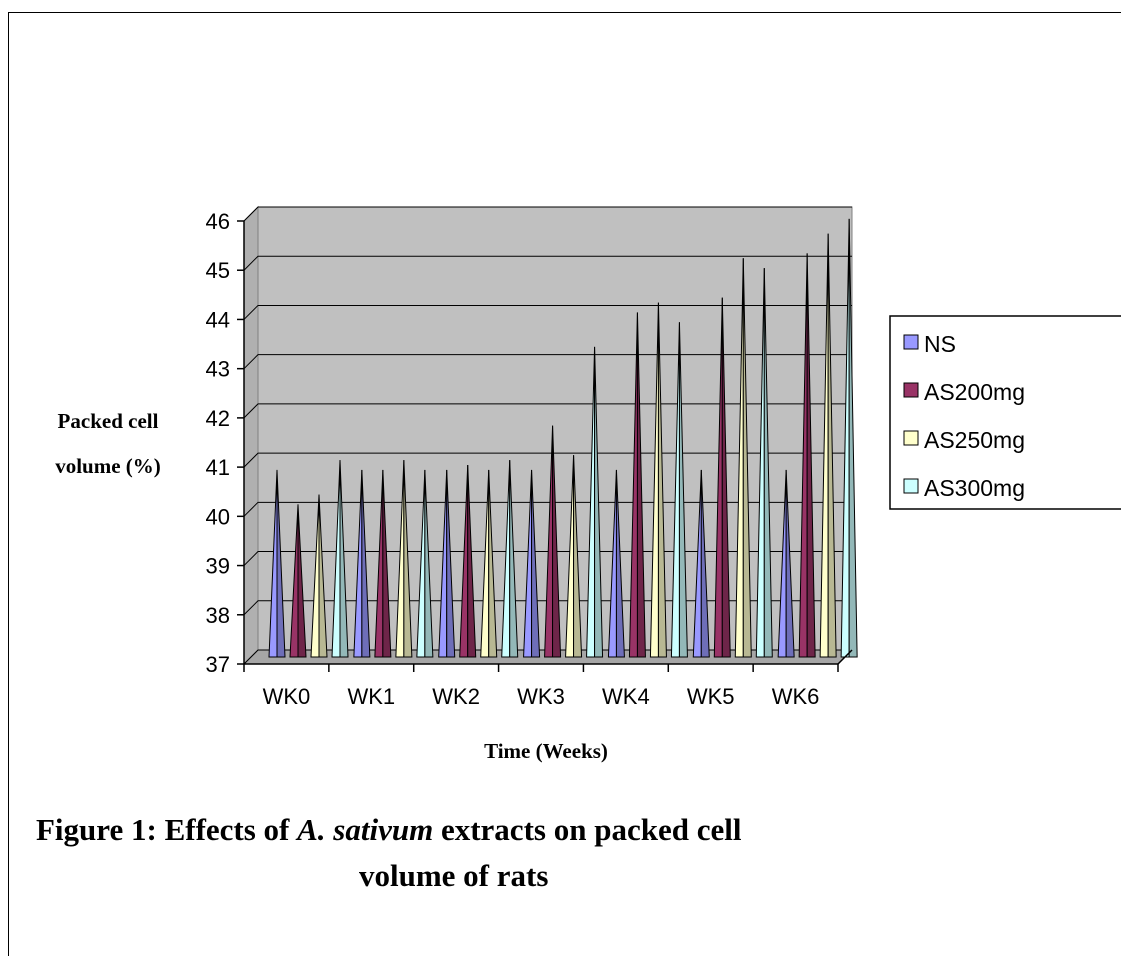 This screenshot has height=956, width=1121. Describe the element at coordinates (108, 466) in the screenshot. I see `y-axis-title-line2: volume (%)` at that location.